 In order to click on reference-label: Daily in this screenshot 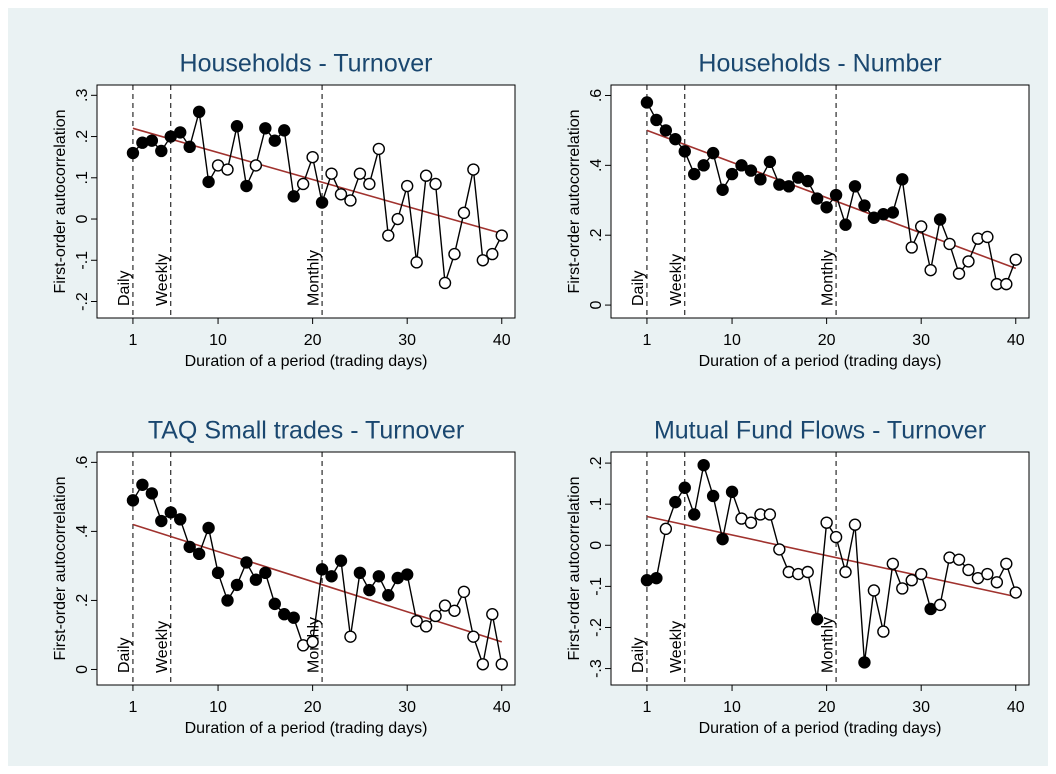, I will do `click(638, 288)`.